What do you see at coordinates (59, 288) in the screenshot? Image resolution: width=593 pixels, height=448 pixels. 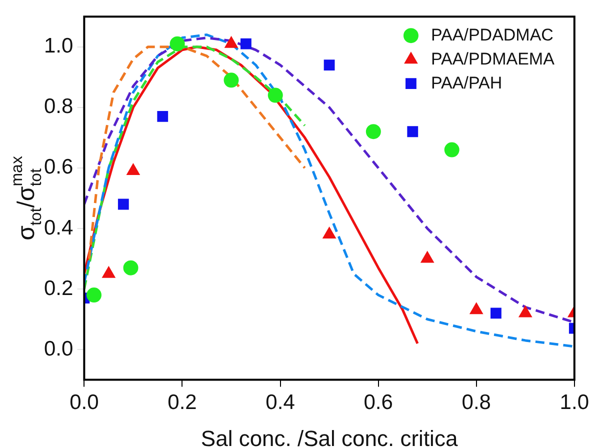 I see `y-tick-label: 0.2` at bounding box center [59, 288].